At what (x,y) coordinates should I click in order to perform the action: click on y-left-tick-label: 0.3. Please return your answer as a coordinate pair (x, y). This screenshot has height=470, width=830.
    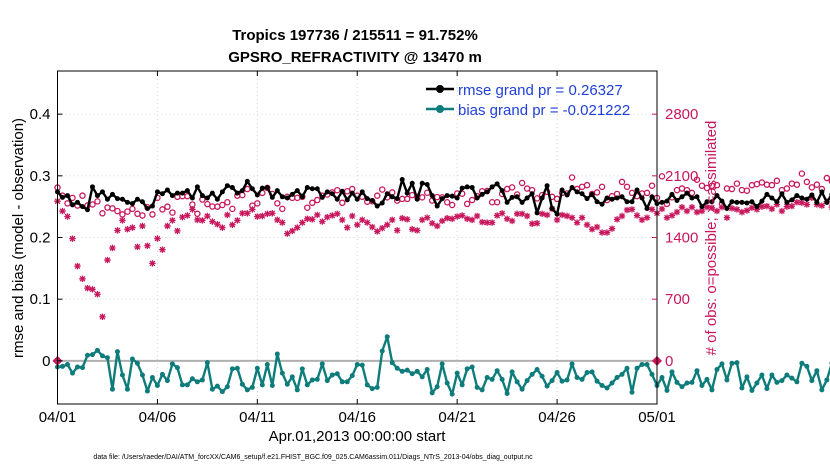
    Looking at the image, I should click on (40, 176).